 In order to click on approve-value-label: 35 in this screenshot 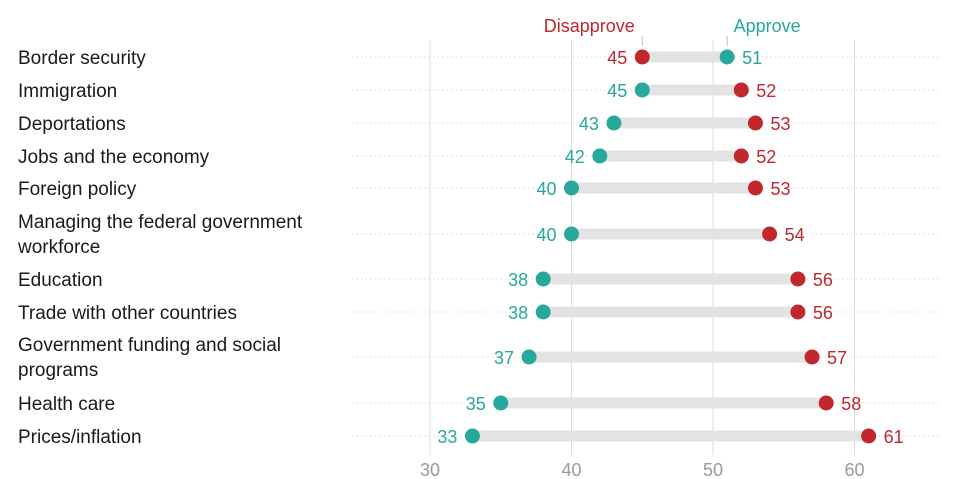, I will do `click(476, 404)`.